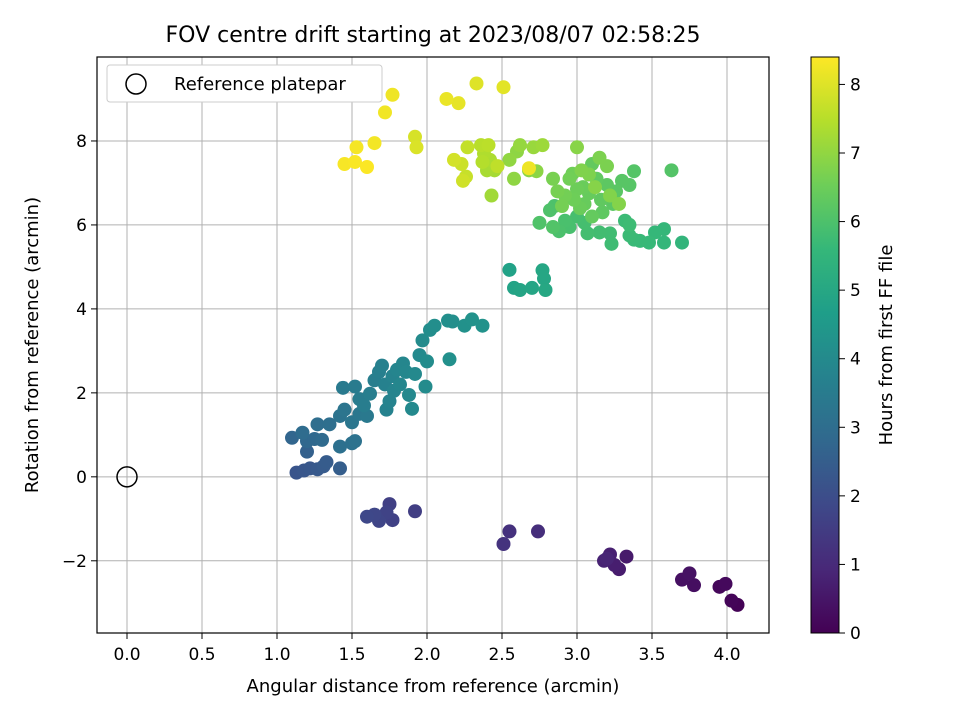  What do you see at coordinates (855, 497) in the screenshot?
I see `colorbar-tick-label: 2` at bounding box center [855, 497].